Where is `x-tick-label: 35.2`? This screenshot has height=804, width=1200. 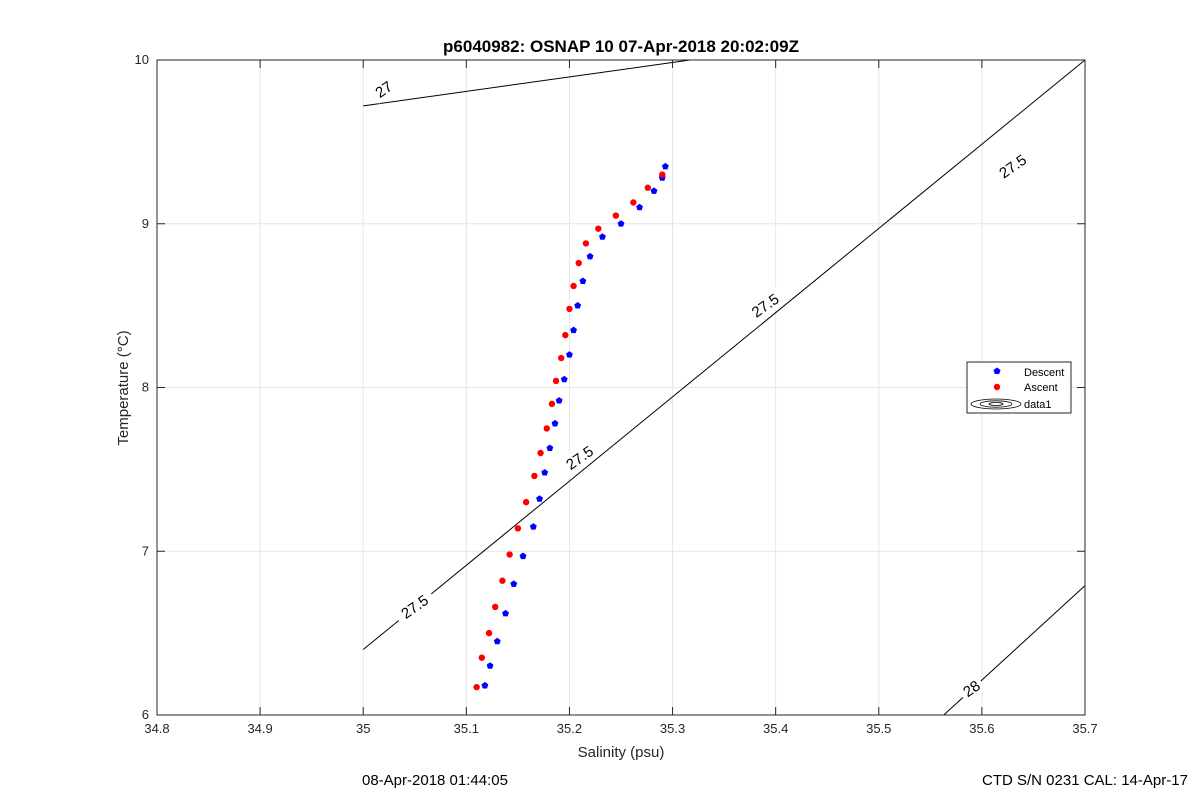 x-tick-label: 35.2 is located at coordinates (569, 728).